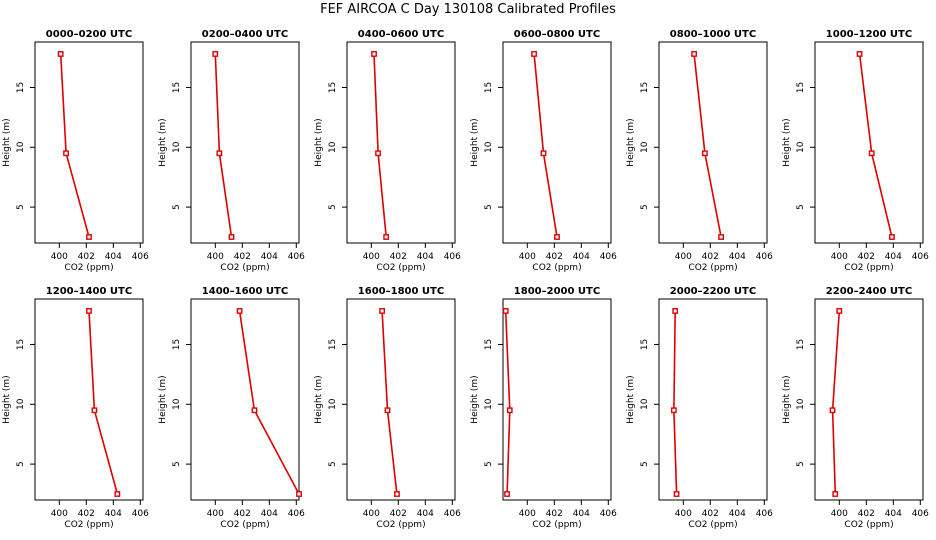  What do you see at coordinates (557, 291) in the screenshot?
I see `panel-title: 1800–2000 UTC` at bounding box center [557, 291].